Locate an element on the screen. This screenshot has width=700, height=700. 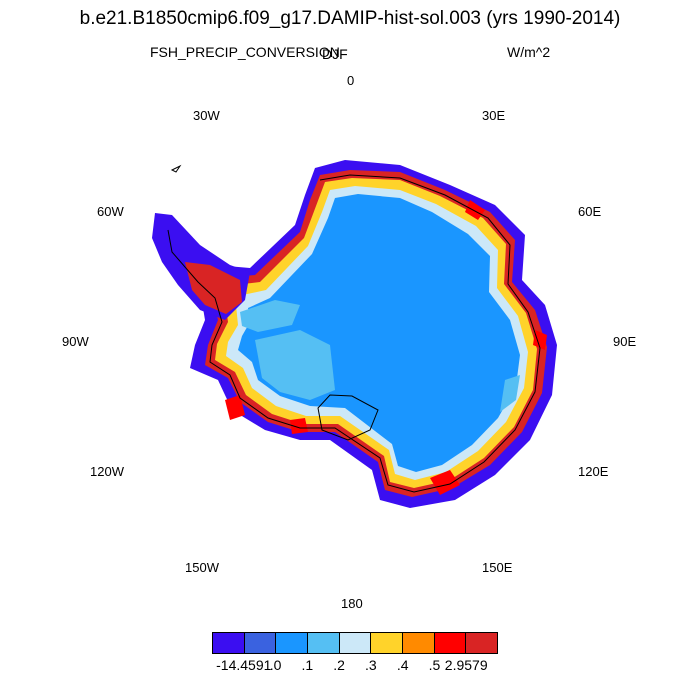
east-shelf is located at coordinates (510, 393).